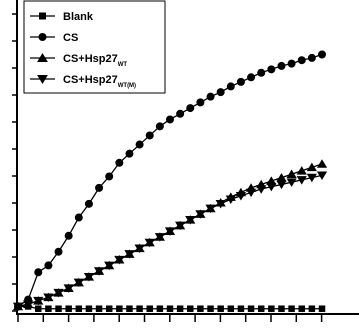 The height and width of the screenshot is (333, 359). What do you see at coordinates (54, 38) in the screenshot?
I see `legend-entry-cs: CS` at bounding box center [54, 38].